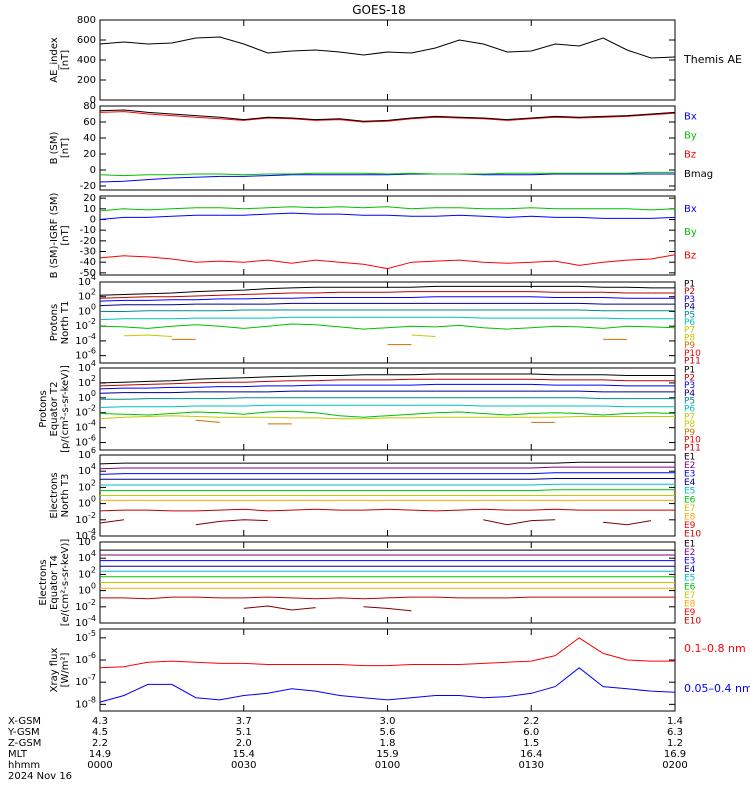  What do you see at coordinates (86, 60) in the screenshot?
I see `y-tick-label: 400` at bounding box center [86, 60].